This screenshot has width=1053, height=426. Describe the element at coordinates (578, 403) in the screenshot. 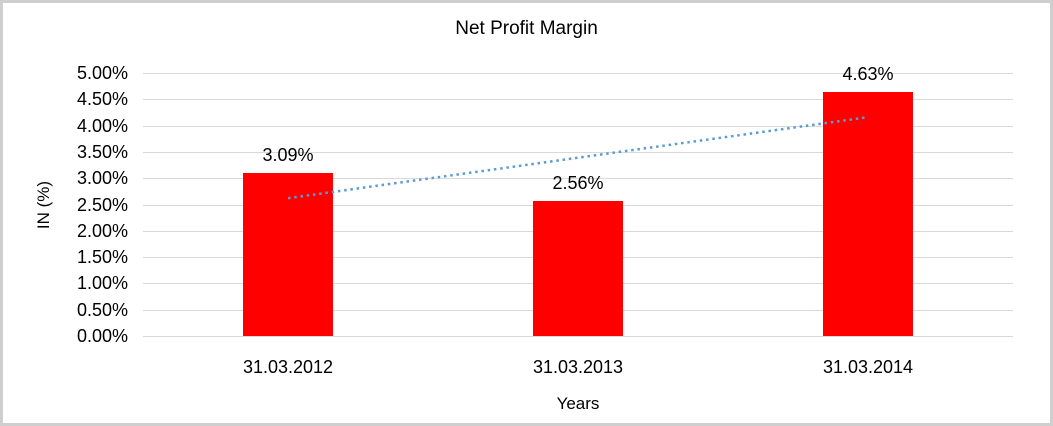

I see `x-axis-title: Years` at that location.